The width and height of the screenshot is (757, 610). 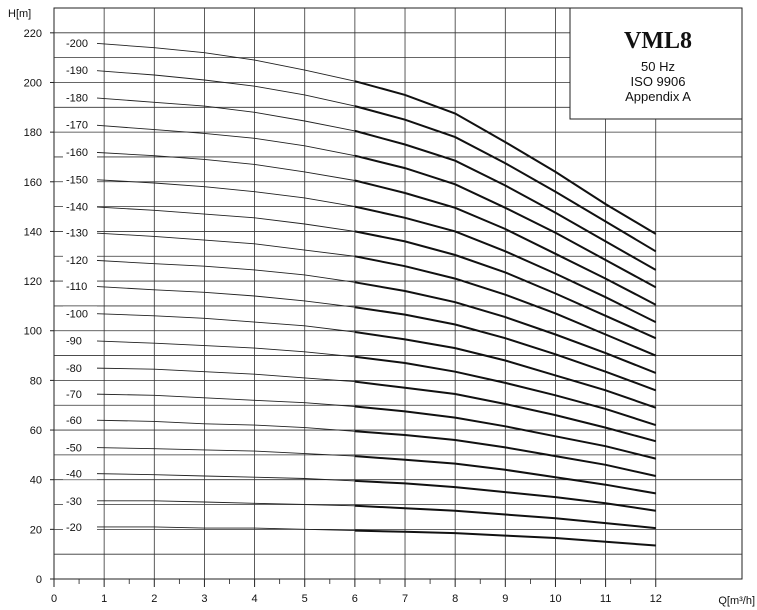 I want to click on curve-80-operating, so click(x=505, y=411).